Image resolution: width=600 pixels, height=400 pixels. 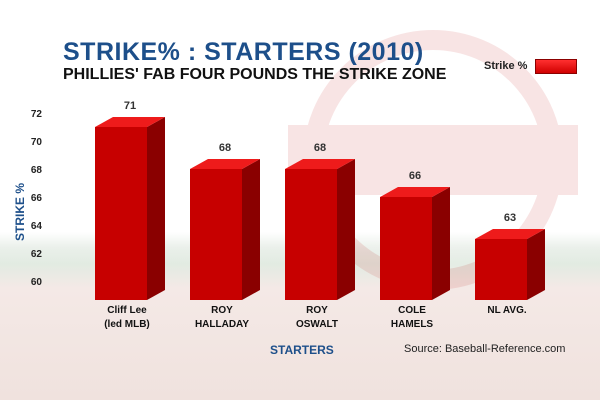 What do you see at coordinates (317, 324) in the screenshot?
I see `category-label: OSWALT` at bounding box center [317, 324].